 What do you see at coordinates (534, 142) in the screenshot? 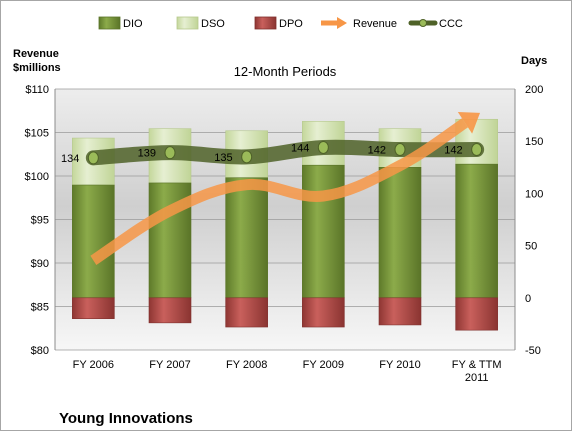
I see `right-tick-label: 150` at bounding box center [534, 142].